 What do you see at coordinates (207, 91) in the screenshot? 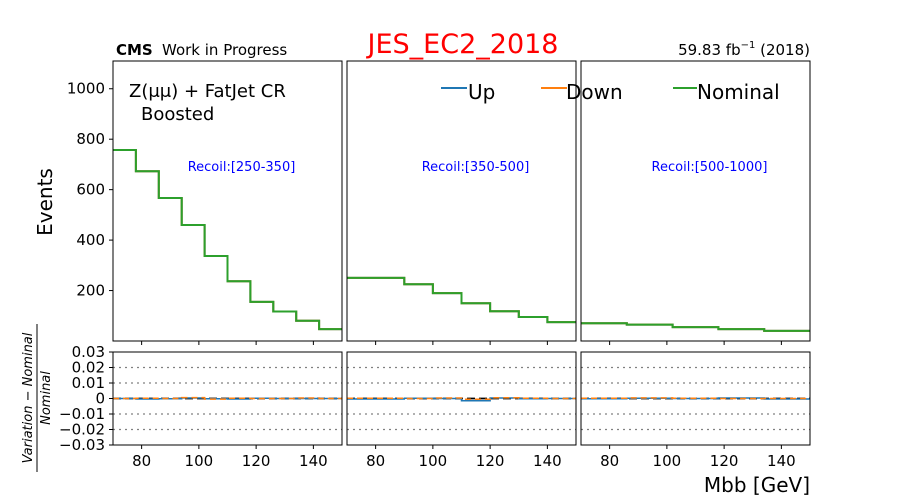
I see `region-label: Z(μμ) + FatJet CR` at bounding box center [207, 91].